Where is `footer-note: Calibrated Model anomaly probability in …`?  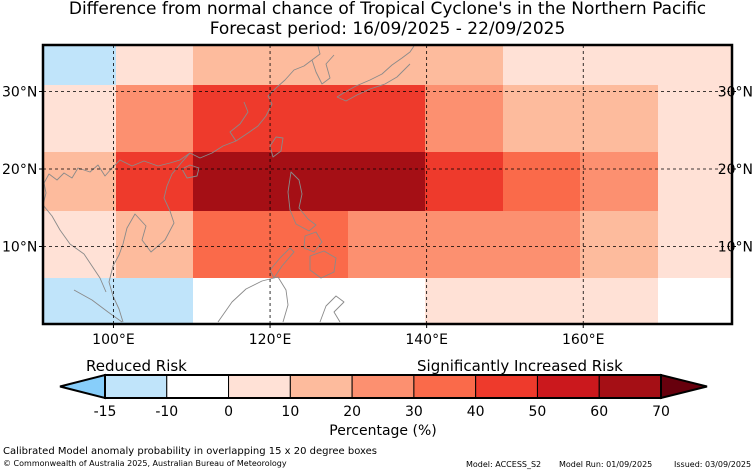 footer-note: Calibrated Model anomaly probability in … is located at coordinates (190, 451).